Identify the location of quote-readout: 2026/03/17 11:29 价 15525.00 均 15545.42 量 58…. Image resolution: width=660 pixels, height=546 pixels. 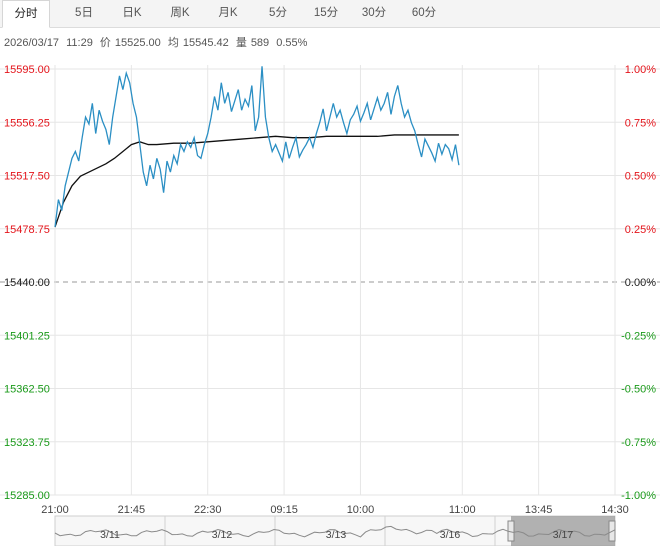
(157, 42).